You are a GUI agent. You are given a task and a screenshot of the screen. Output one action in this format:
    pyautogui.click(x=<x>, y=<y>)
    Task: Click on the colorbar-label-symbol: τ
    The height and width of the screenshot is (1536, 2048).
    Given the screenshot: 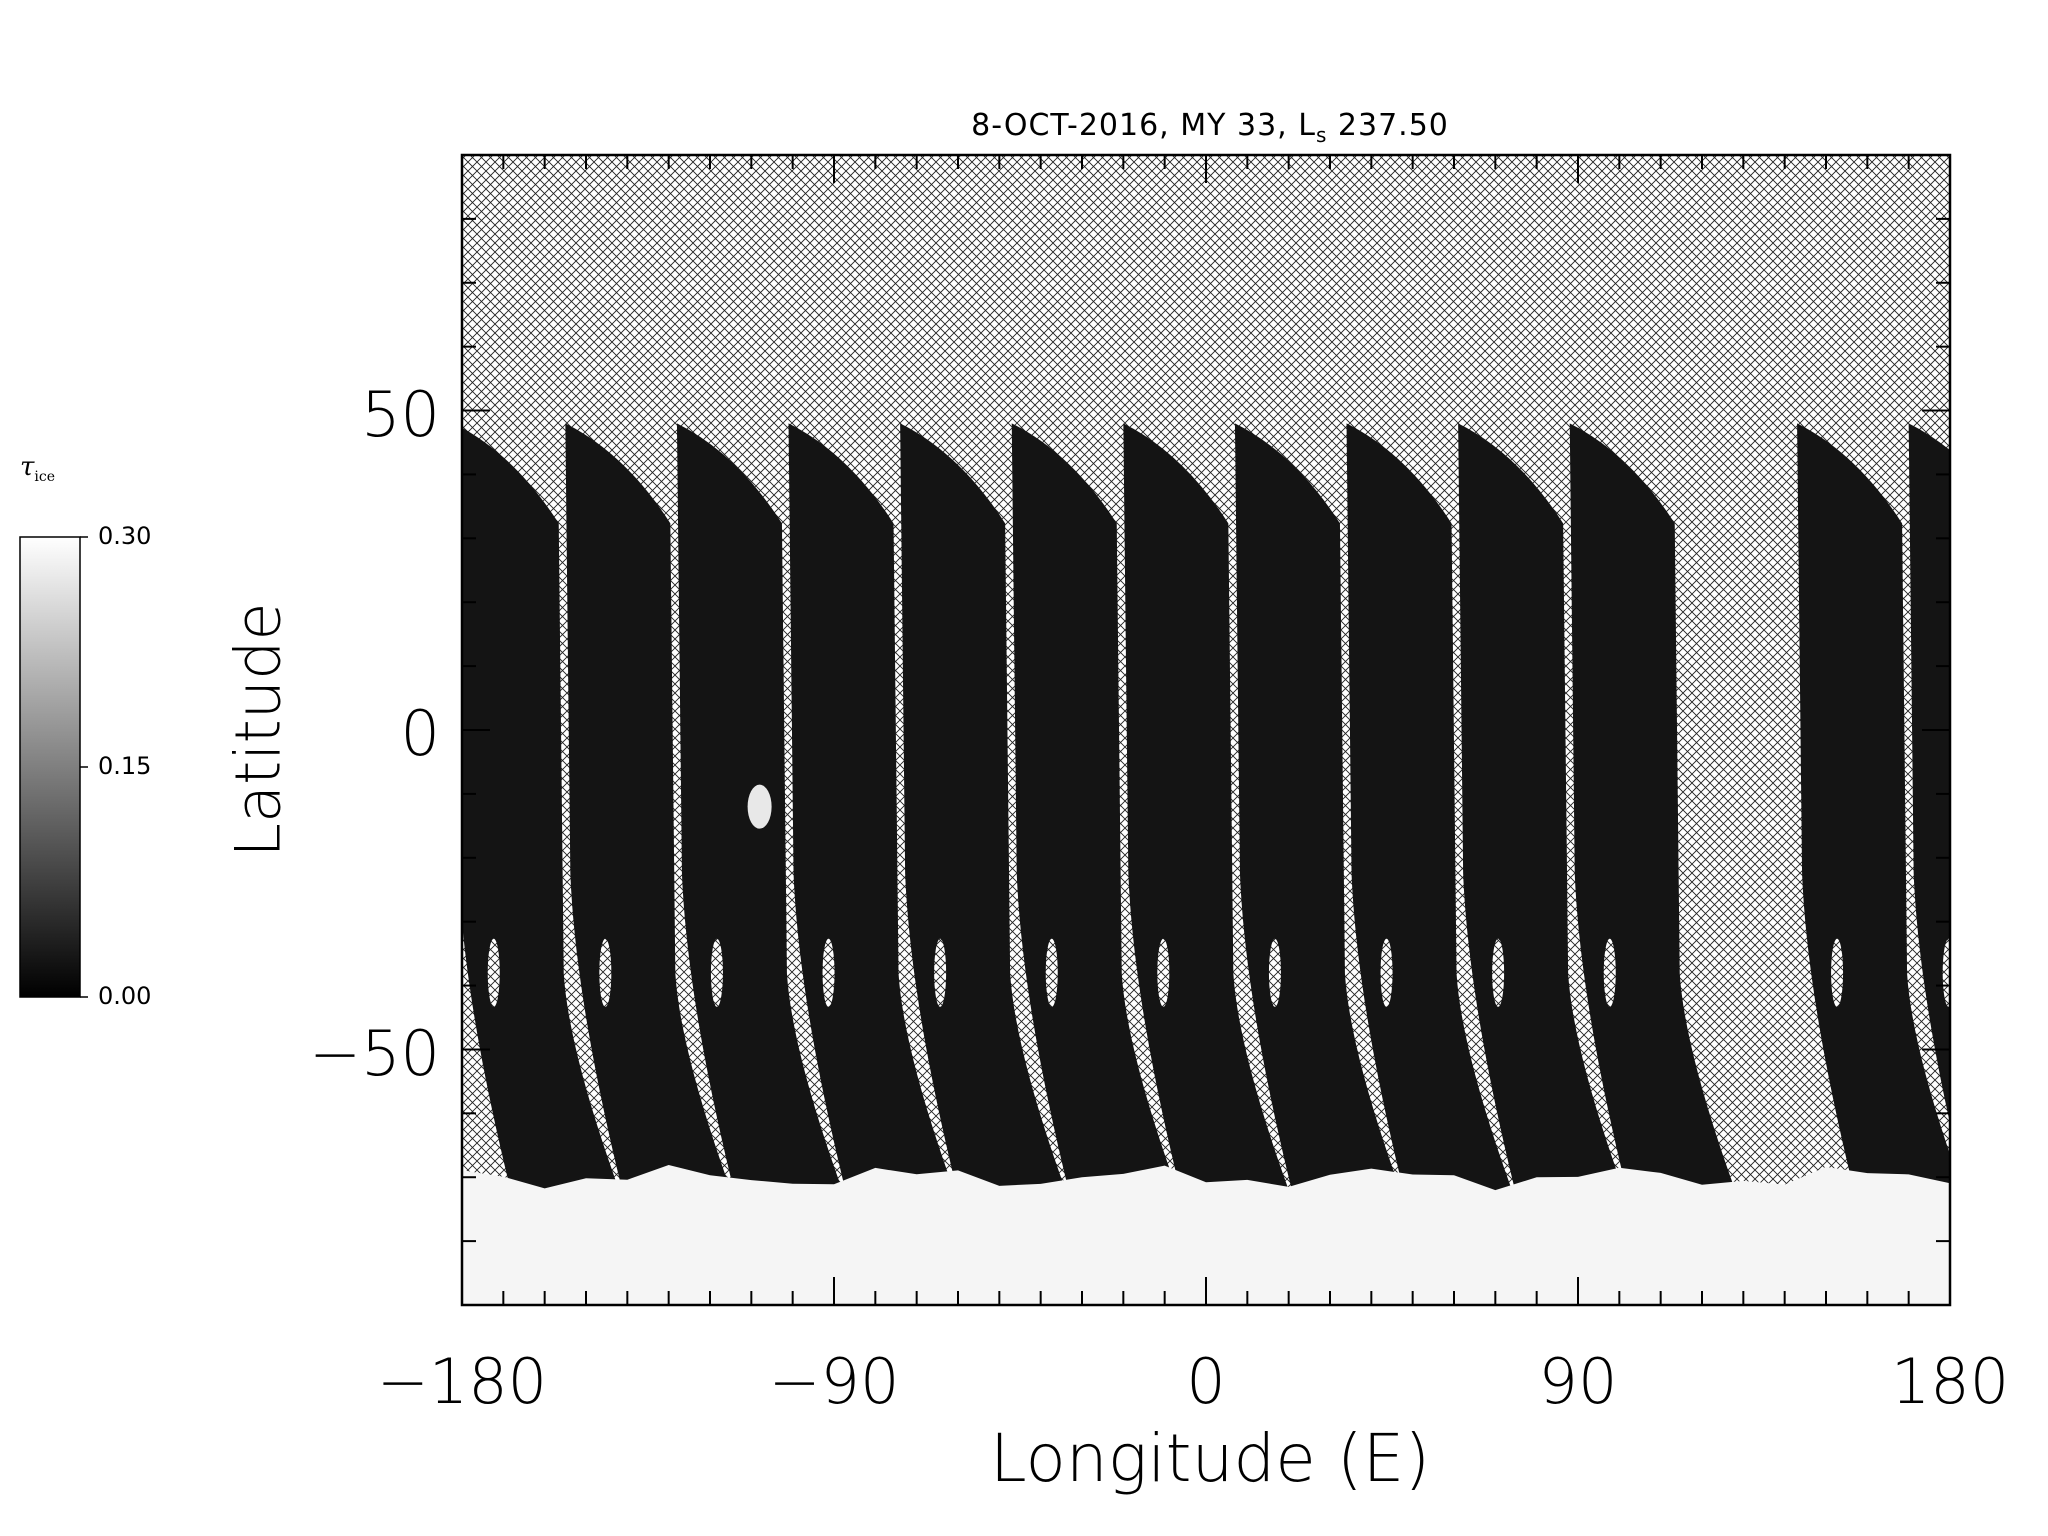 What is the action you would take?
    pyautogui.click(x=27, y=467)
    